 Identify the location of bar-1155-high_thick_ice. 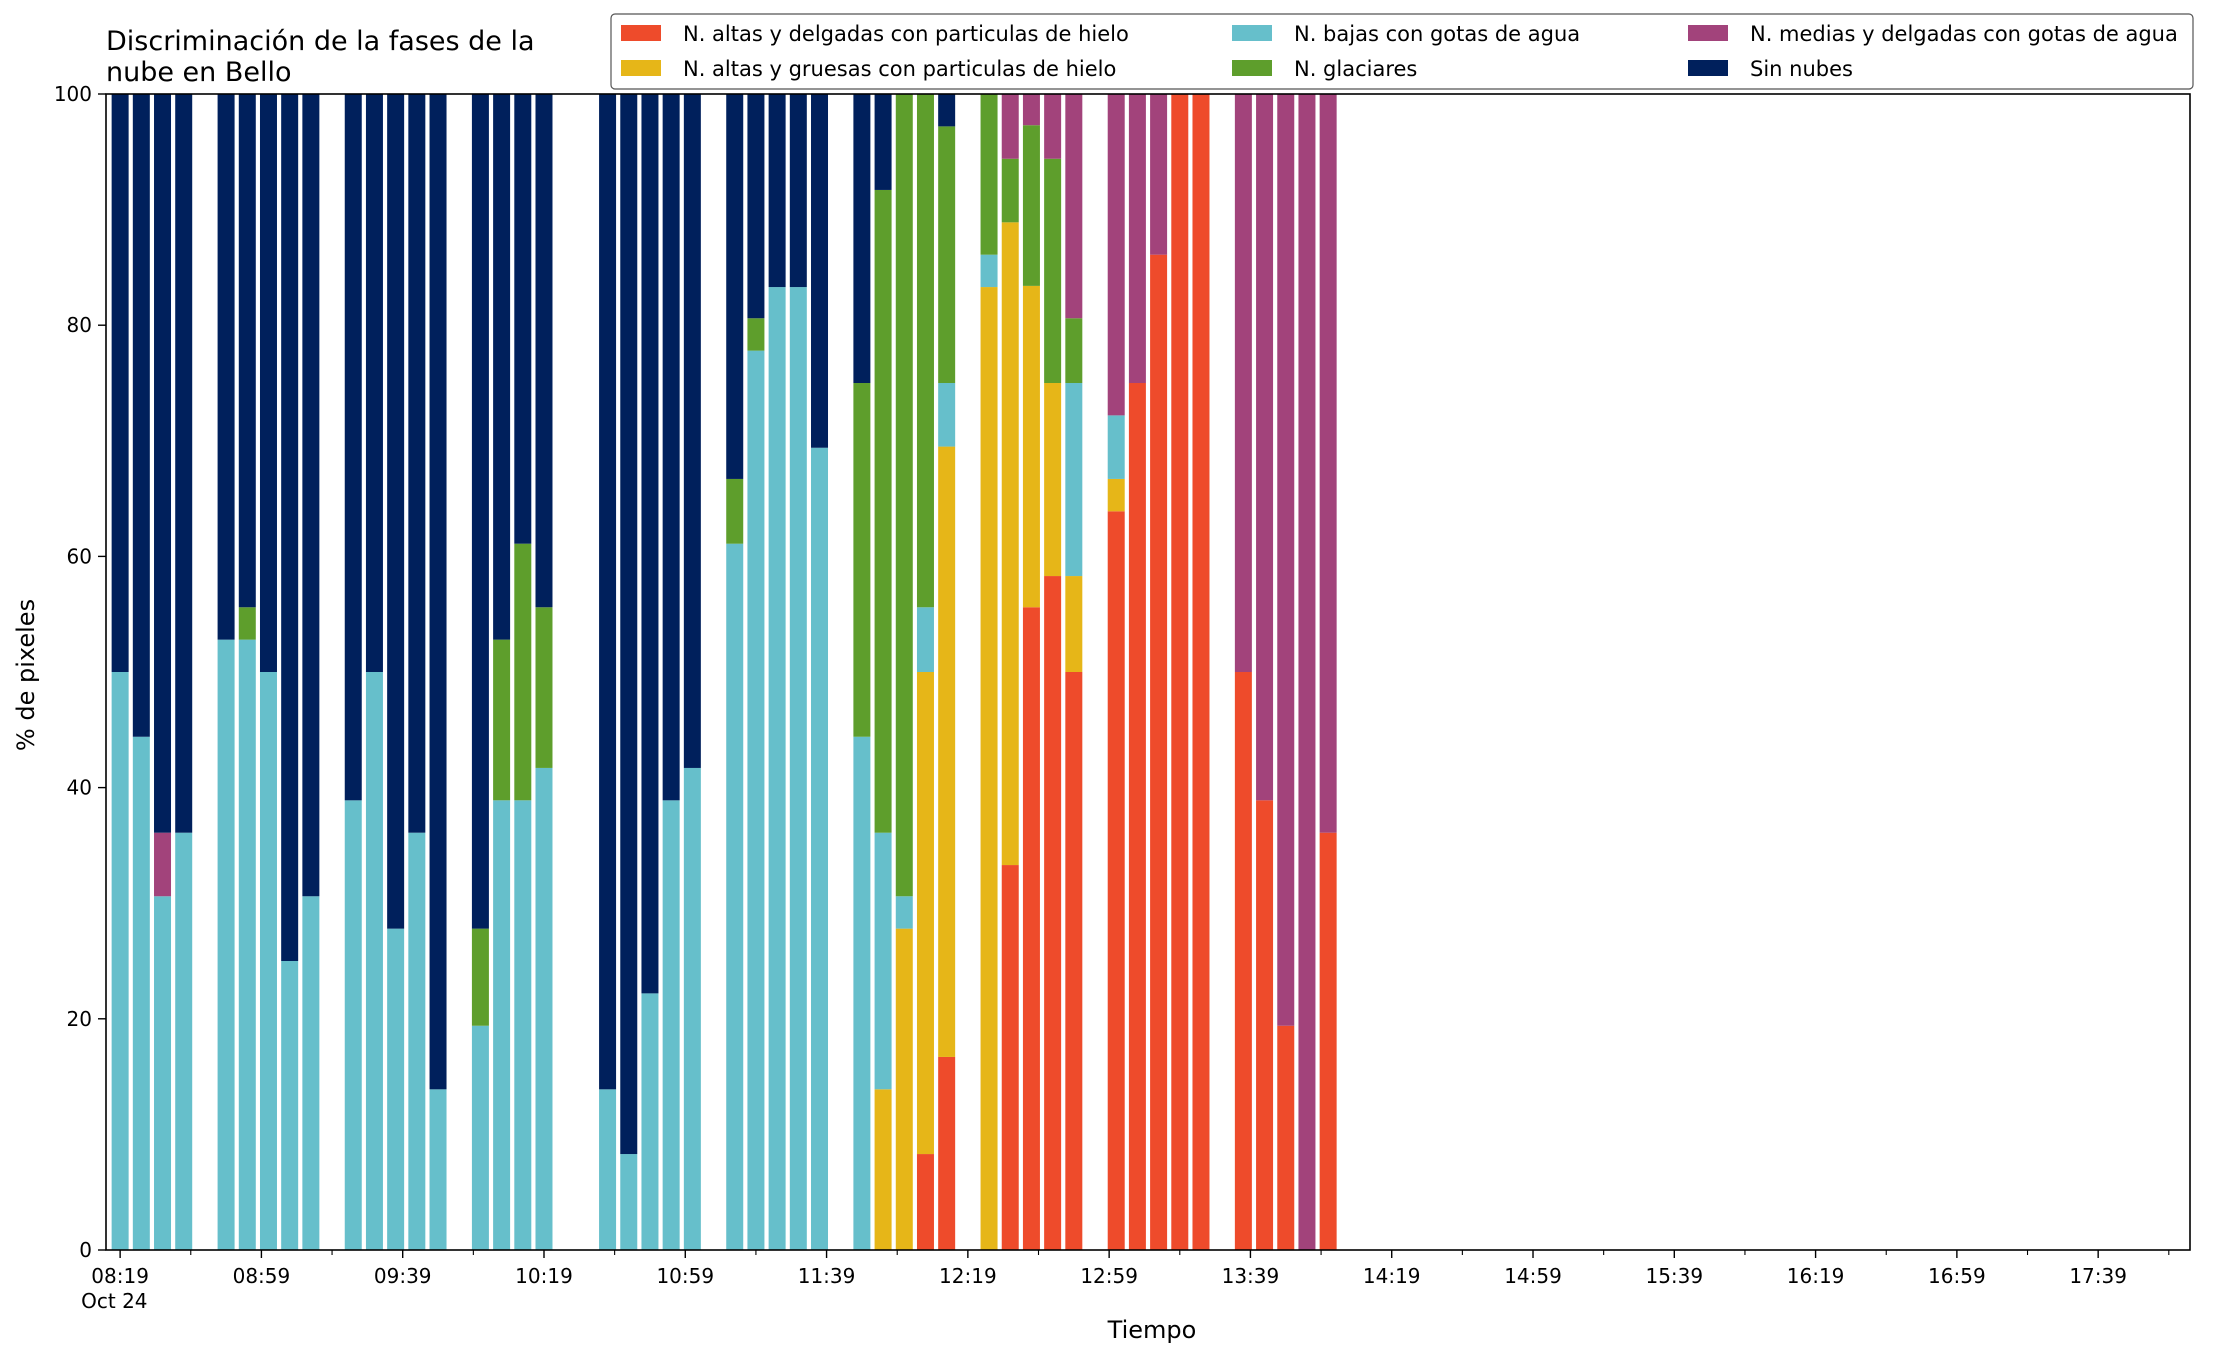
(883, 1169).